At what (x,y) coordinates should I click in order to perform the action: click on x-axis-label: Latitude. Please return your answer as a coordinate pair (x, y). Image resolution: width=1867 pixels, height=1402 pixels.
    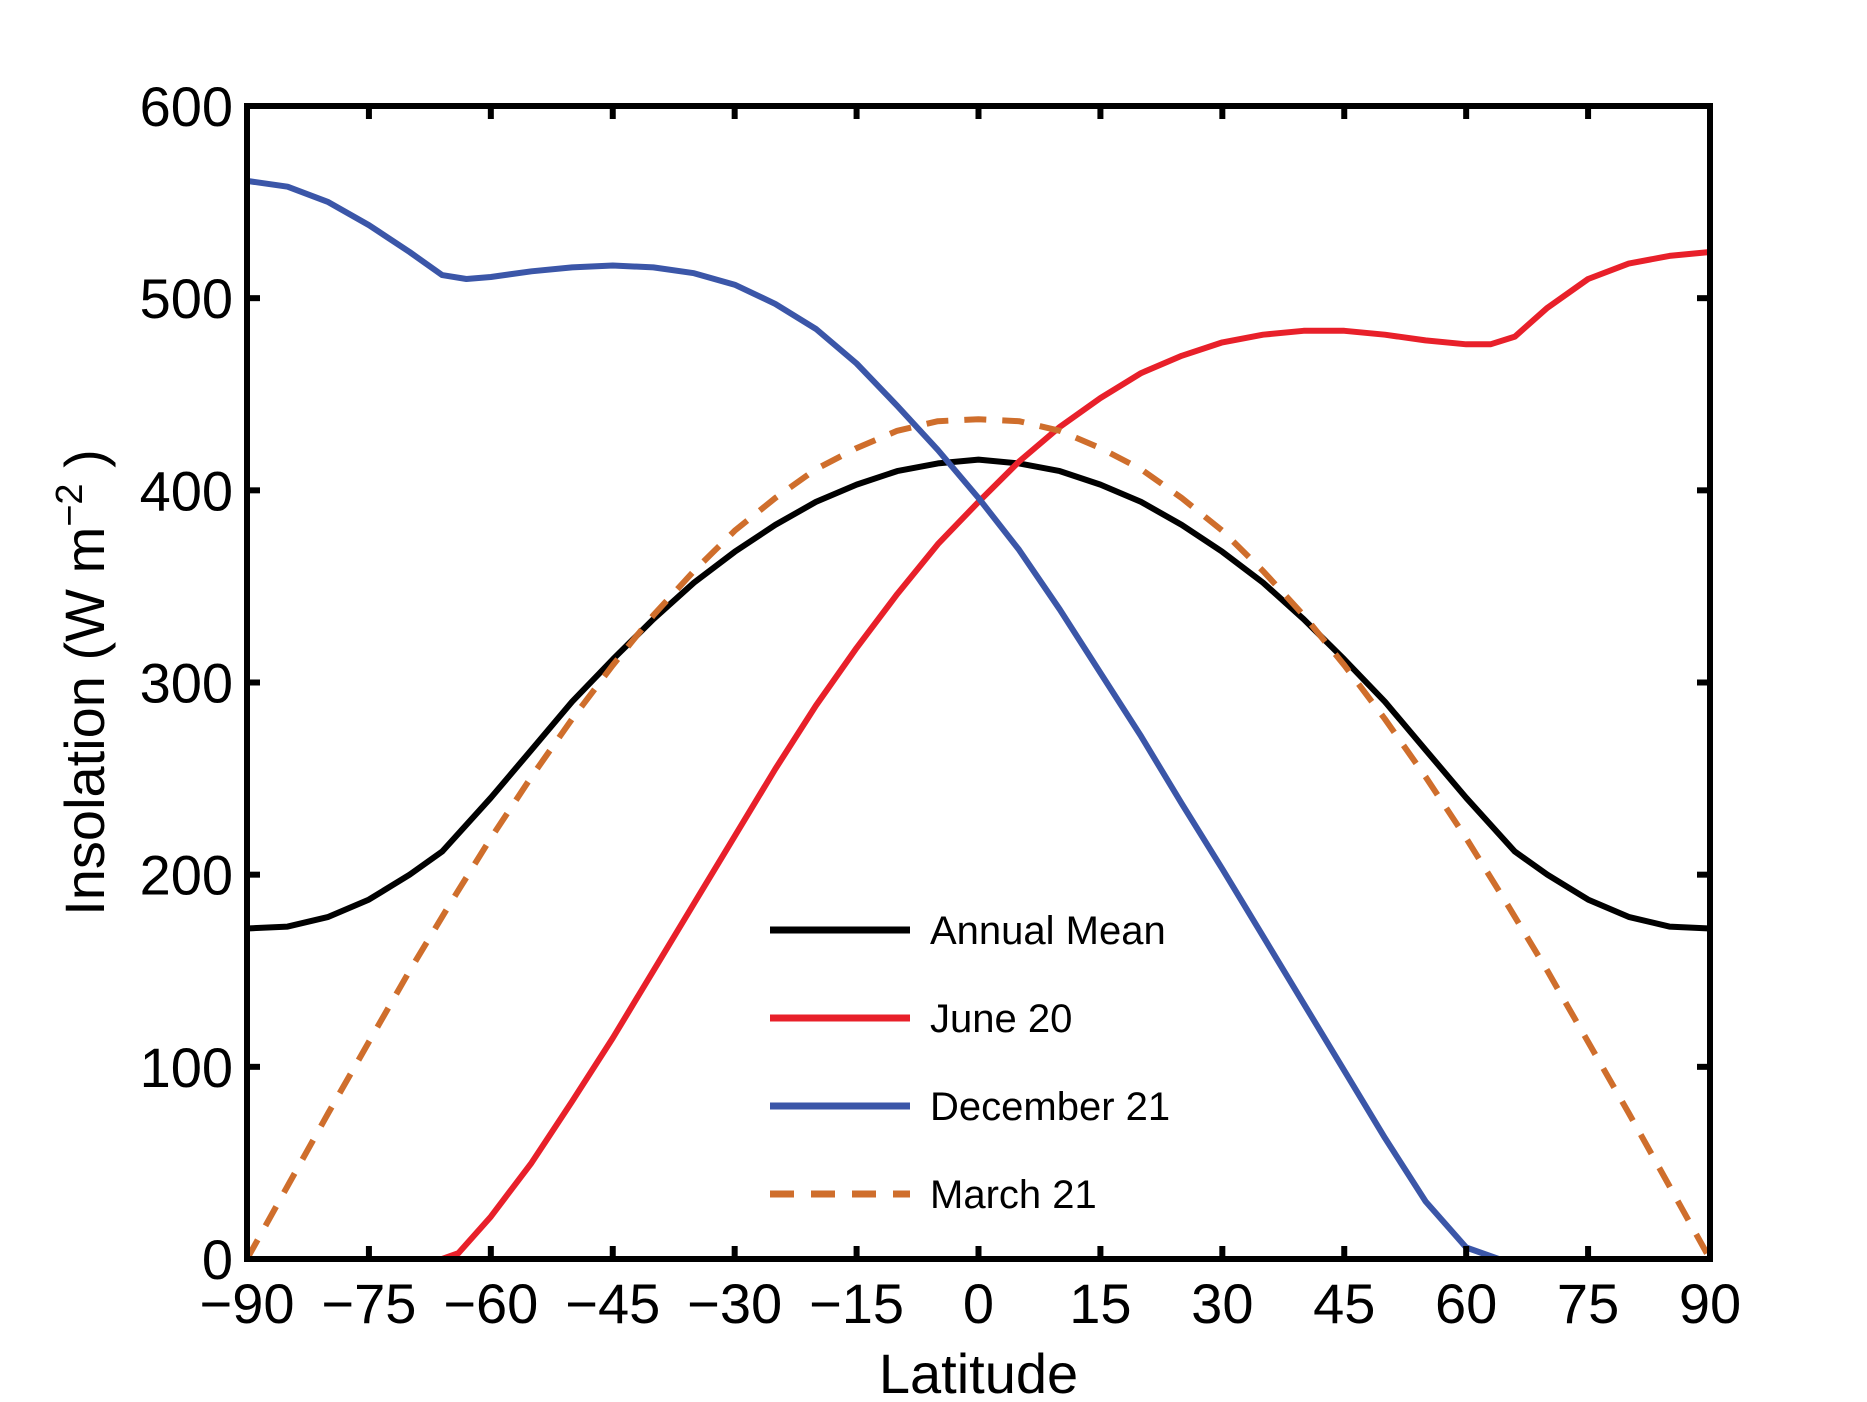
    Looking at the image, I should click on (978, 1372).